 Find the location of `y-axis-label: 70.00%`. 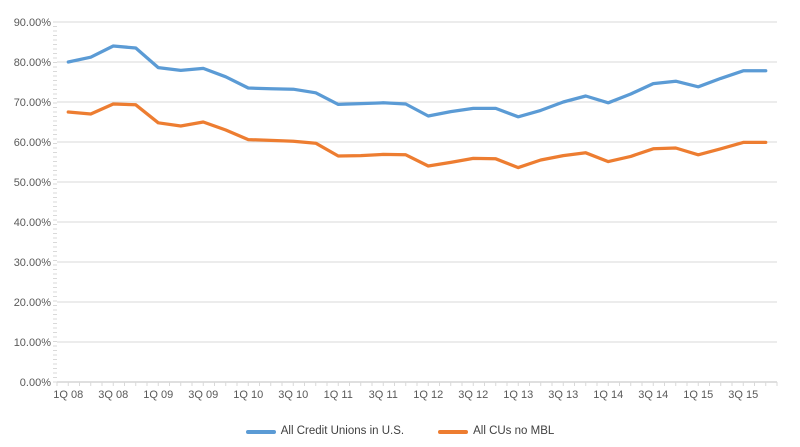

y-axis-label: 70.00% is located at coordinates (33, 103).